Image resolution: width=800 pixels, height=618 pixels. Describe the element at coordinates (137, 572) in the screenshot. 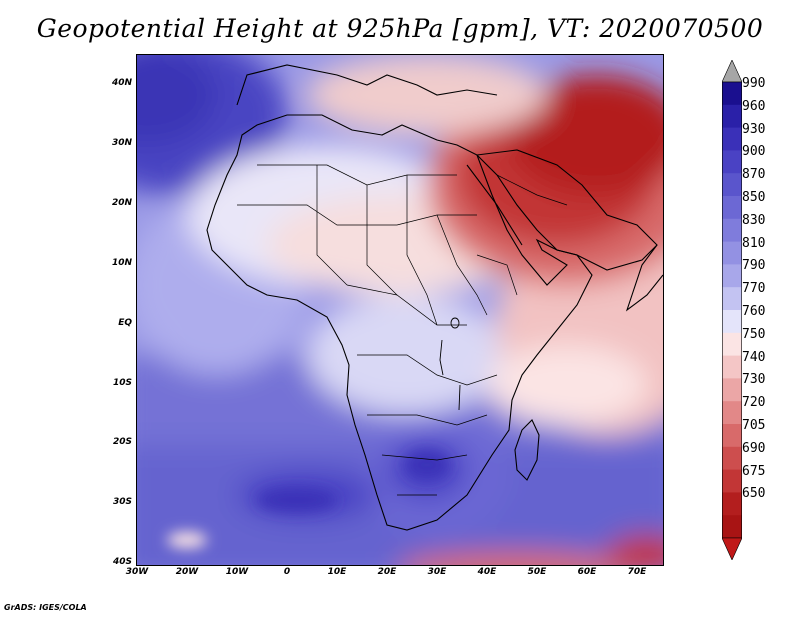

I see `lon-tick-30w: 30W` at that location.